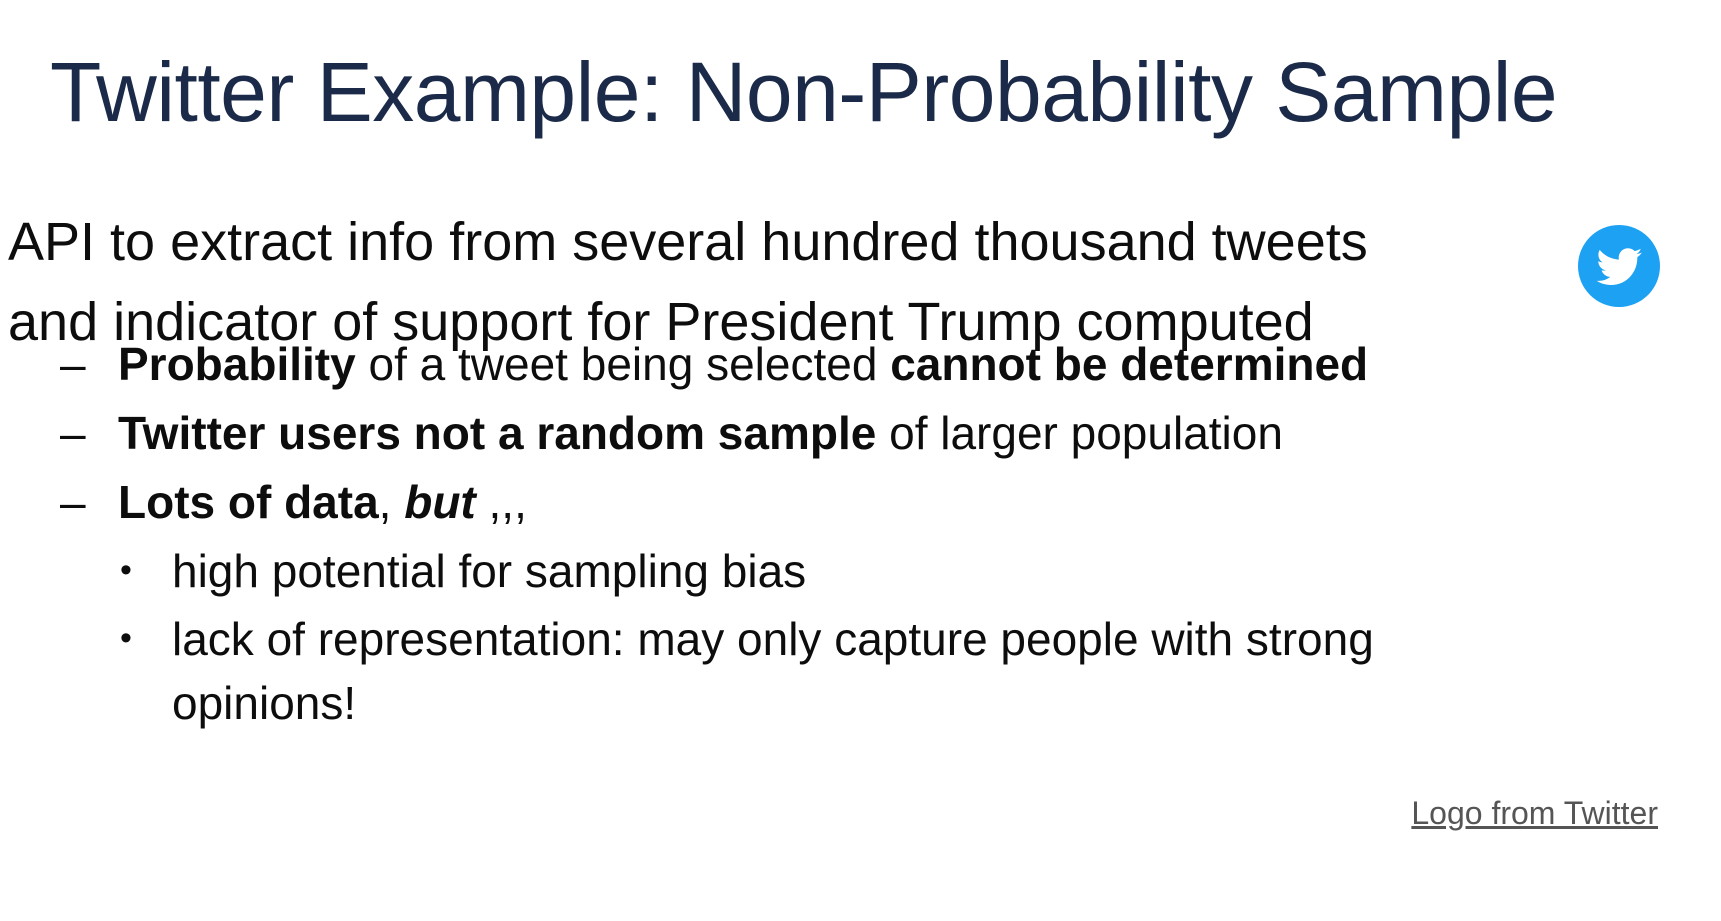 This screenshot has height=921, width=1721. What do you see at coordinates (237, 364) in the screenshot?
I see `point-1-bold-a: Probability` at bounding box center [237, 364].